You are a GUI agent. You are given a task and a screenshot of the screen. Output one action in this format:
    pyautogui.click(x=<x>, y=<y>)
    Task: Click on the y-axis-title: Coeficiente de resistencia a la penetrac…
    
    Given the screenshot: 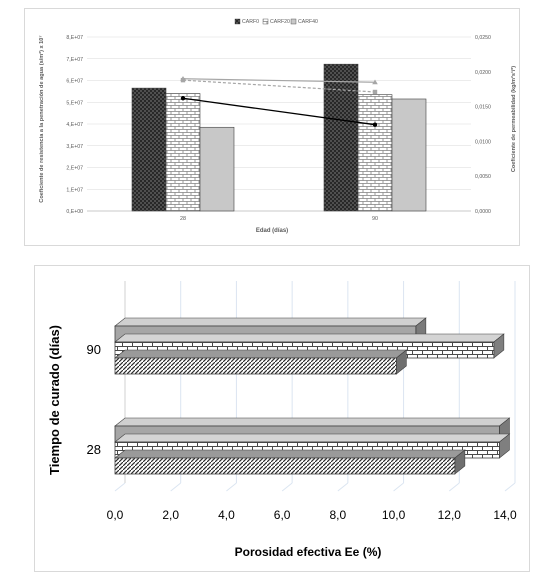 What is the action you would take?
    pyautogui.click(x=41, y=119)
    